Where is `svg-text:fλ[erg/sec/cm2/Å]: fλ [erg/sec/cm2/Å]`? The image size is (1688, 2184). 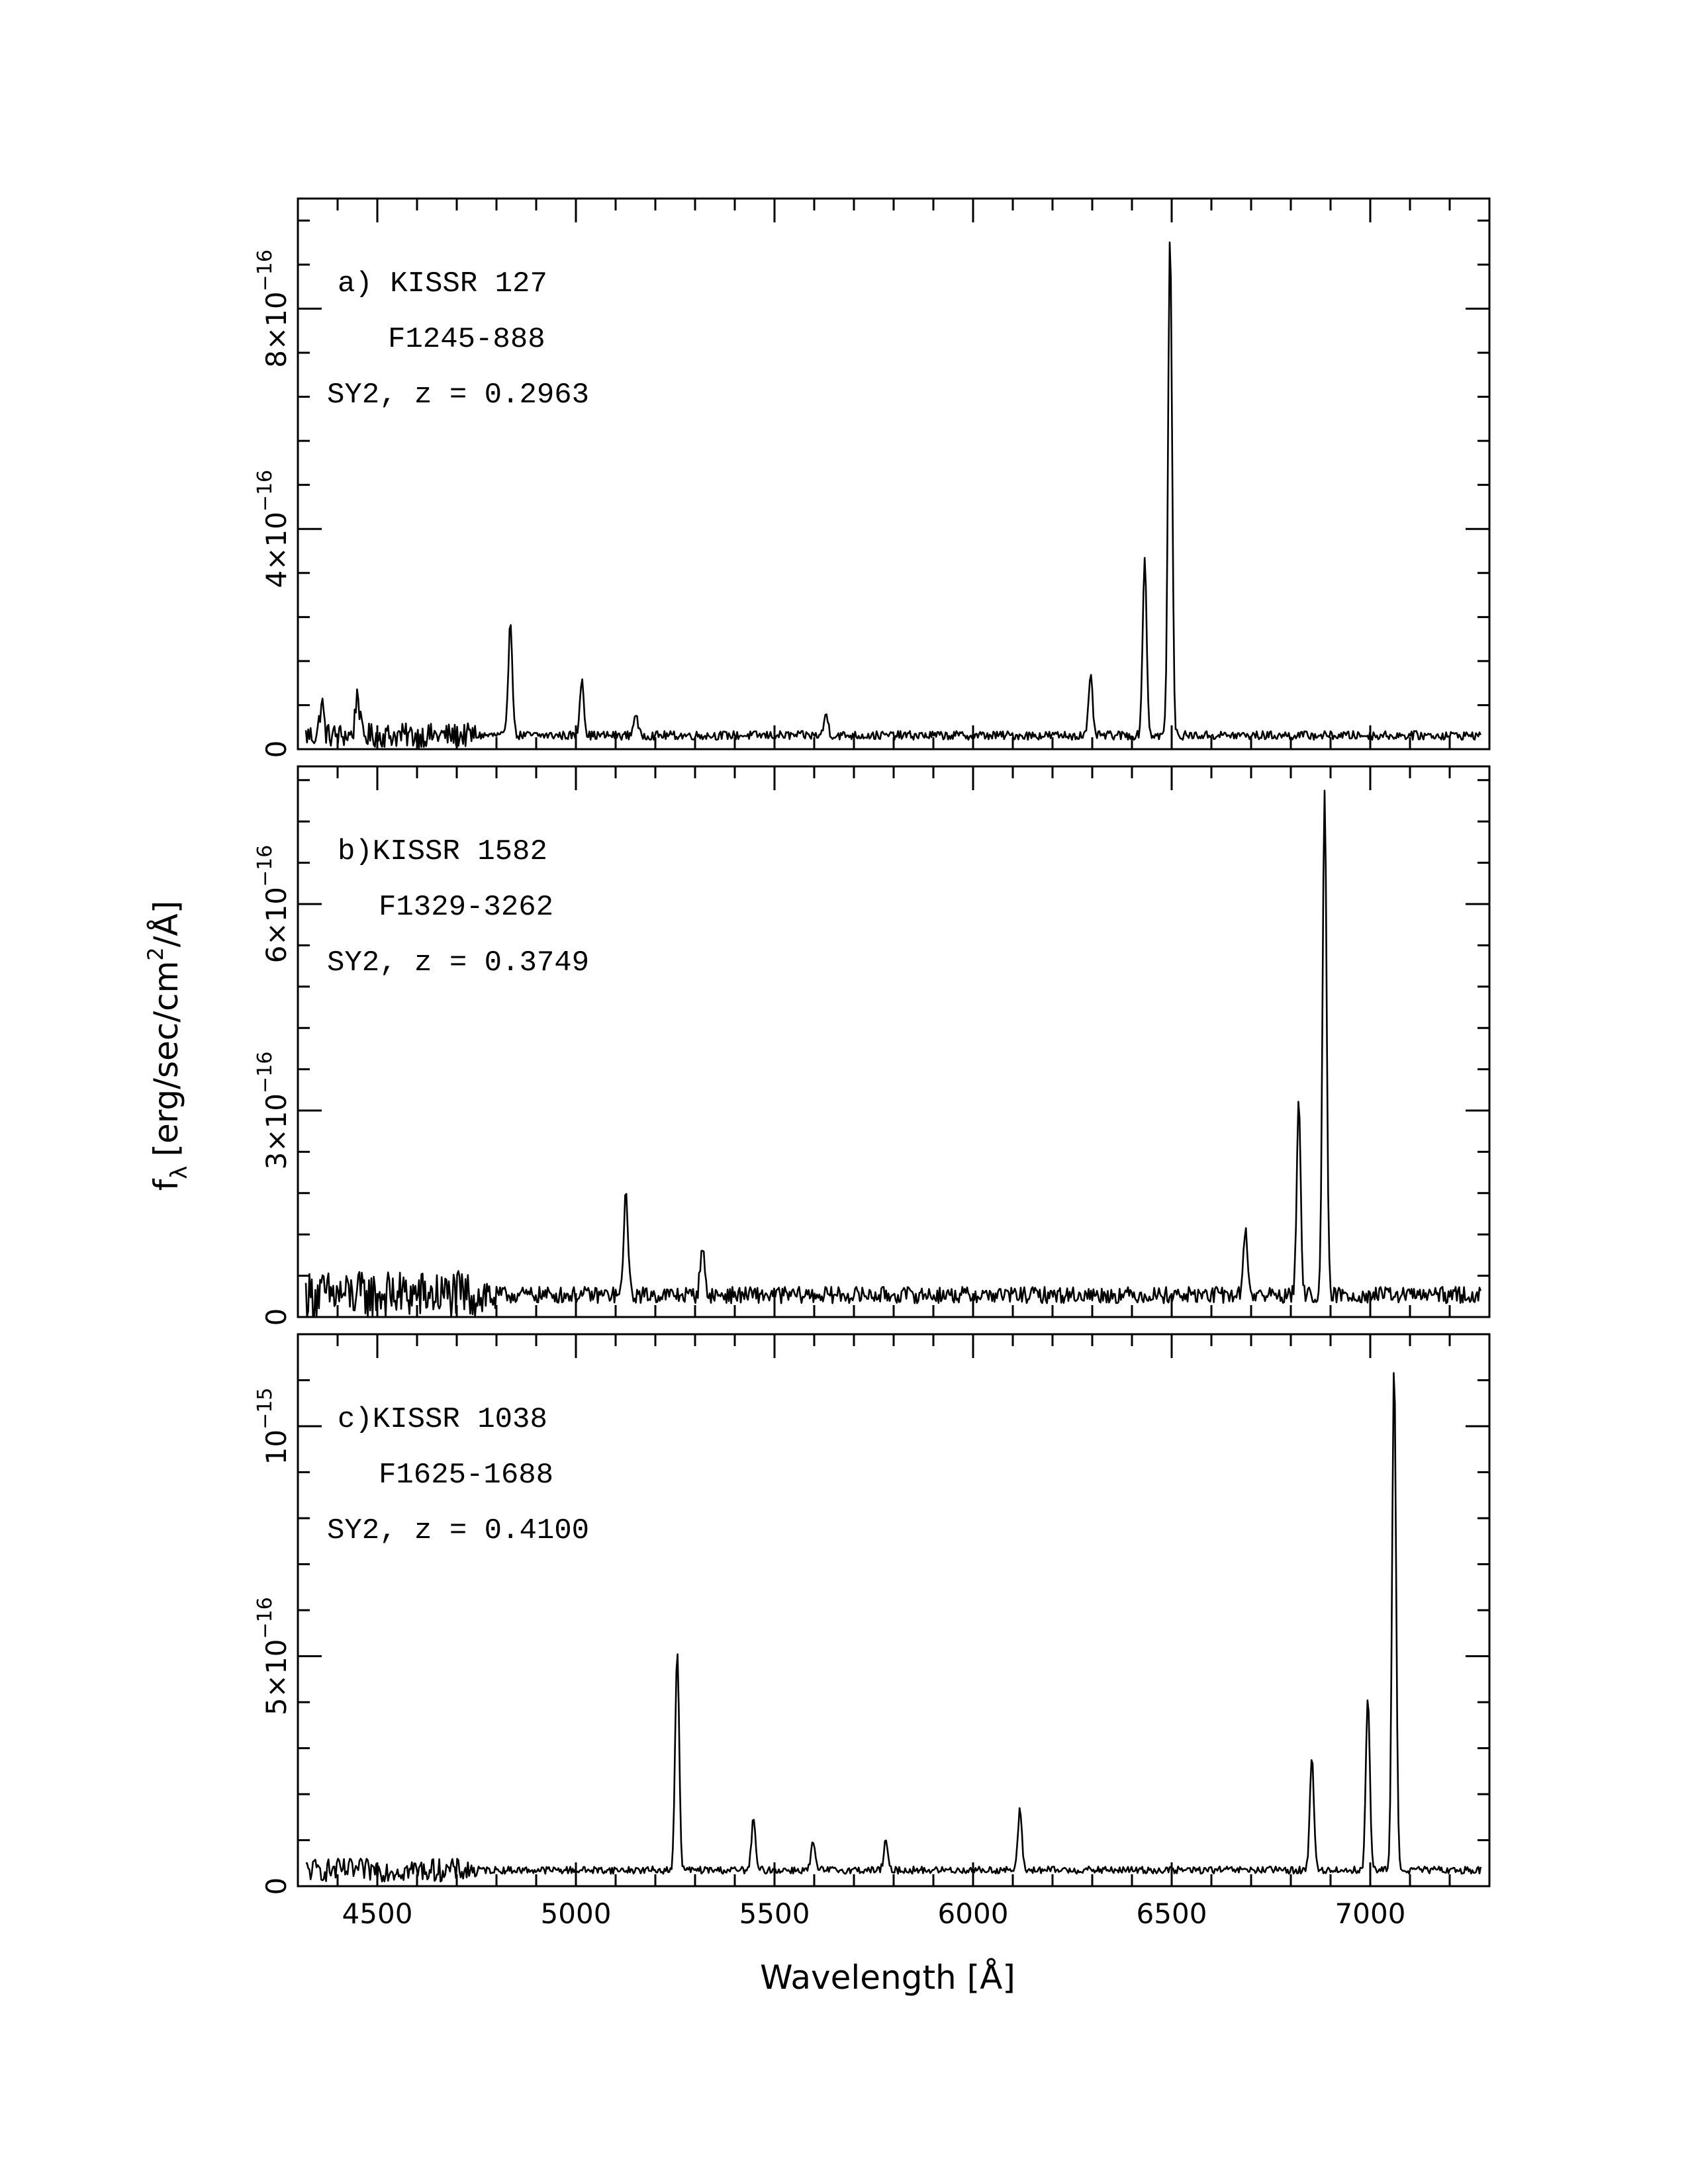
svg-text:fλ[erg/sec/cm2/Å]: fλ [erg/sec/cm2/Å] is located at coordinates (168, 1046).